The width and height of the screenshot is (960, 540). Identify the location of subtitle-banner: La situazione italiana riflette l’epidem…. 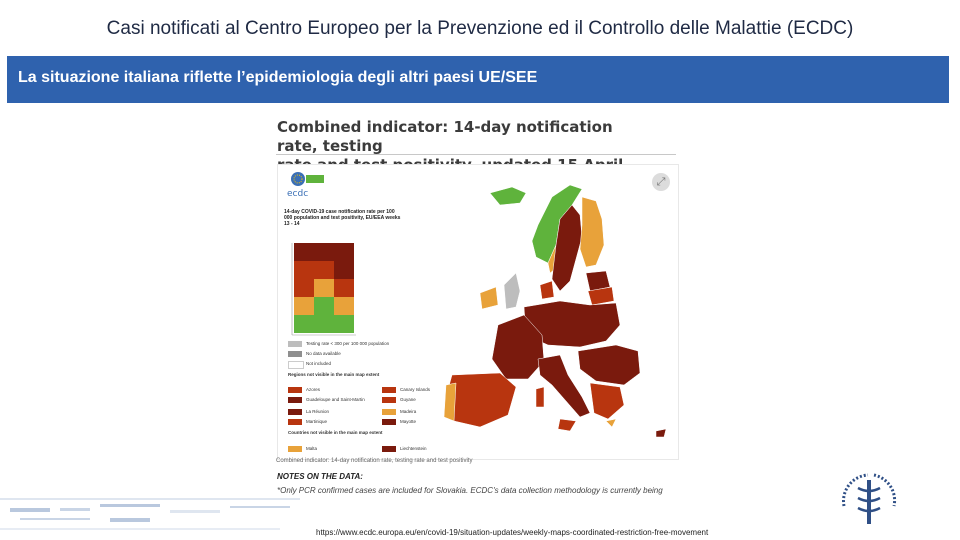
(478, 79).